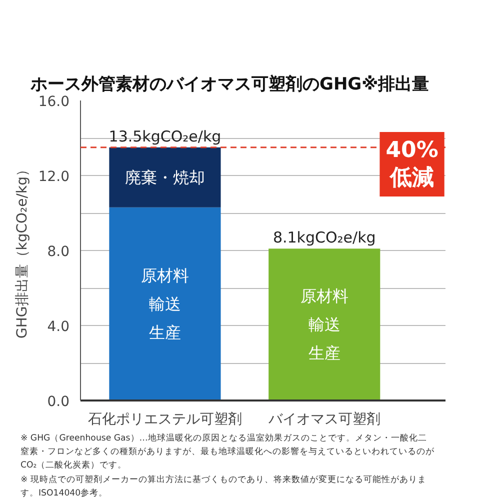 The width and height of the screenshot is (500, 500). Describe the element at coordinates (165, 136) in the screenshot. I see `total-label: 13.5kgCO₂e/kg` at that location.